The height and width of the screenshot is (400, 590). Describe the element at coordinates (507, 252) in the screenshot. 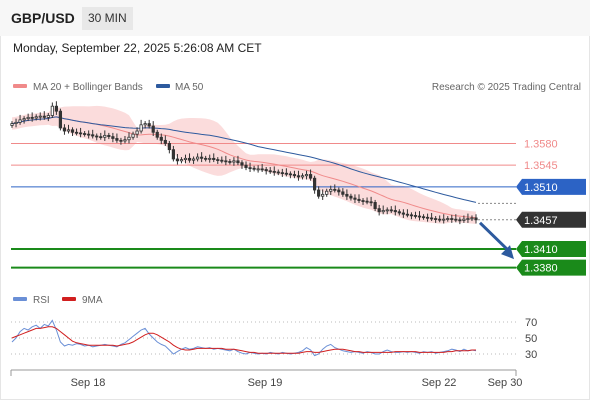

I see `forecast-arrow-head` at that location.